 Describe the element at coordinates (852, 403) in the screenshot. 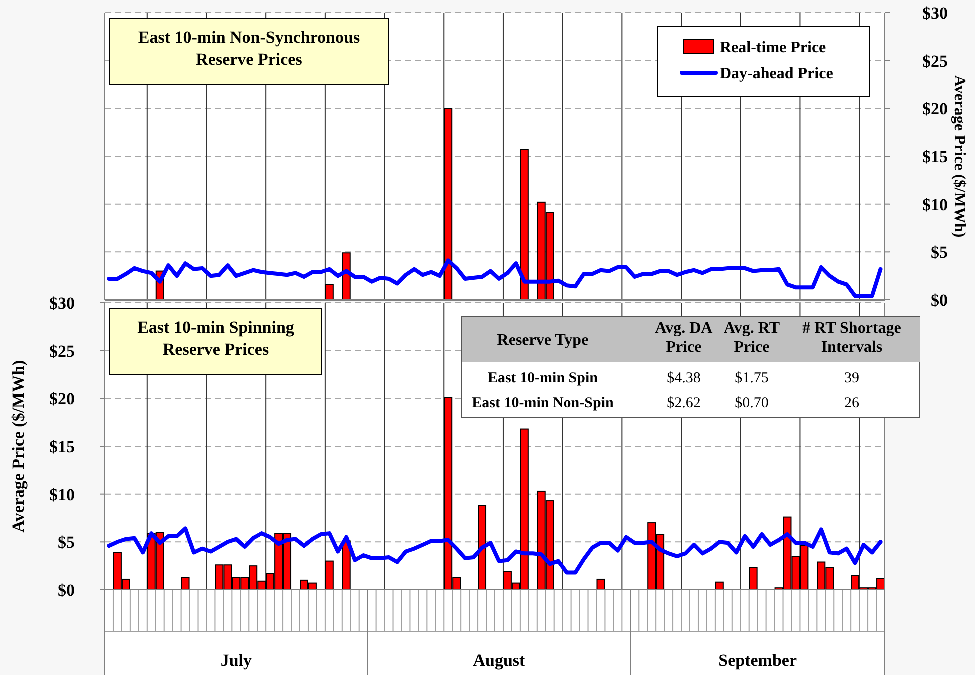

I see `annotation: 26` at that location.